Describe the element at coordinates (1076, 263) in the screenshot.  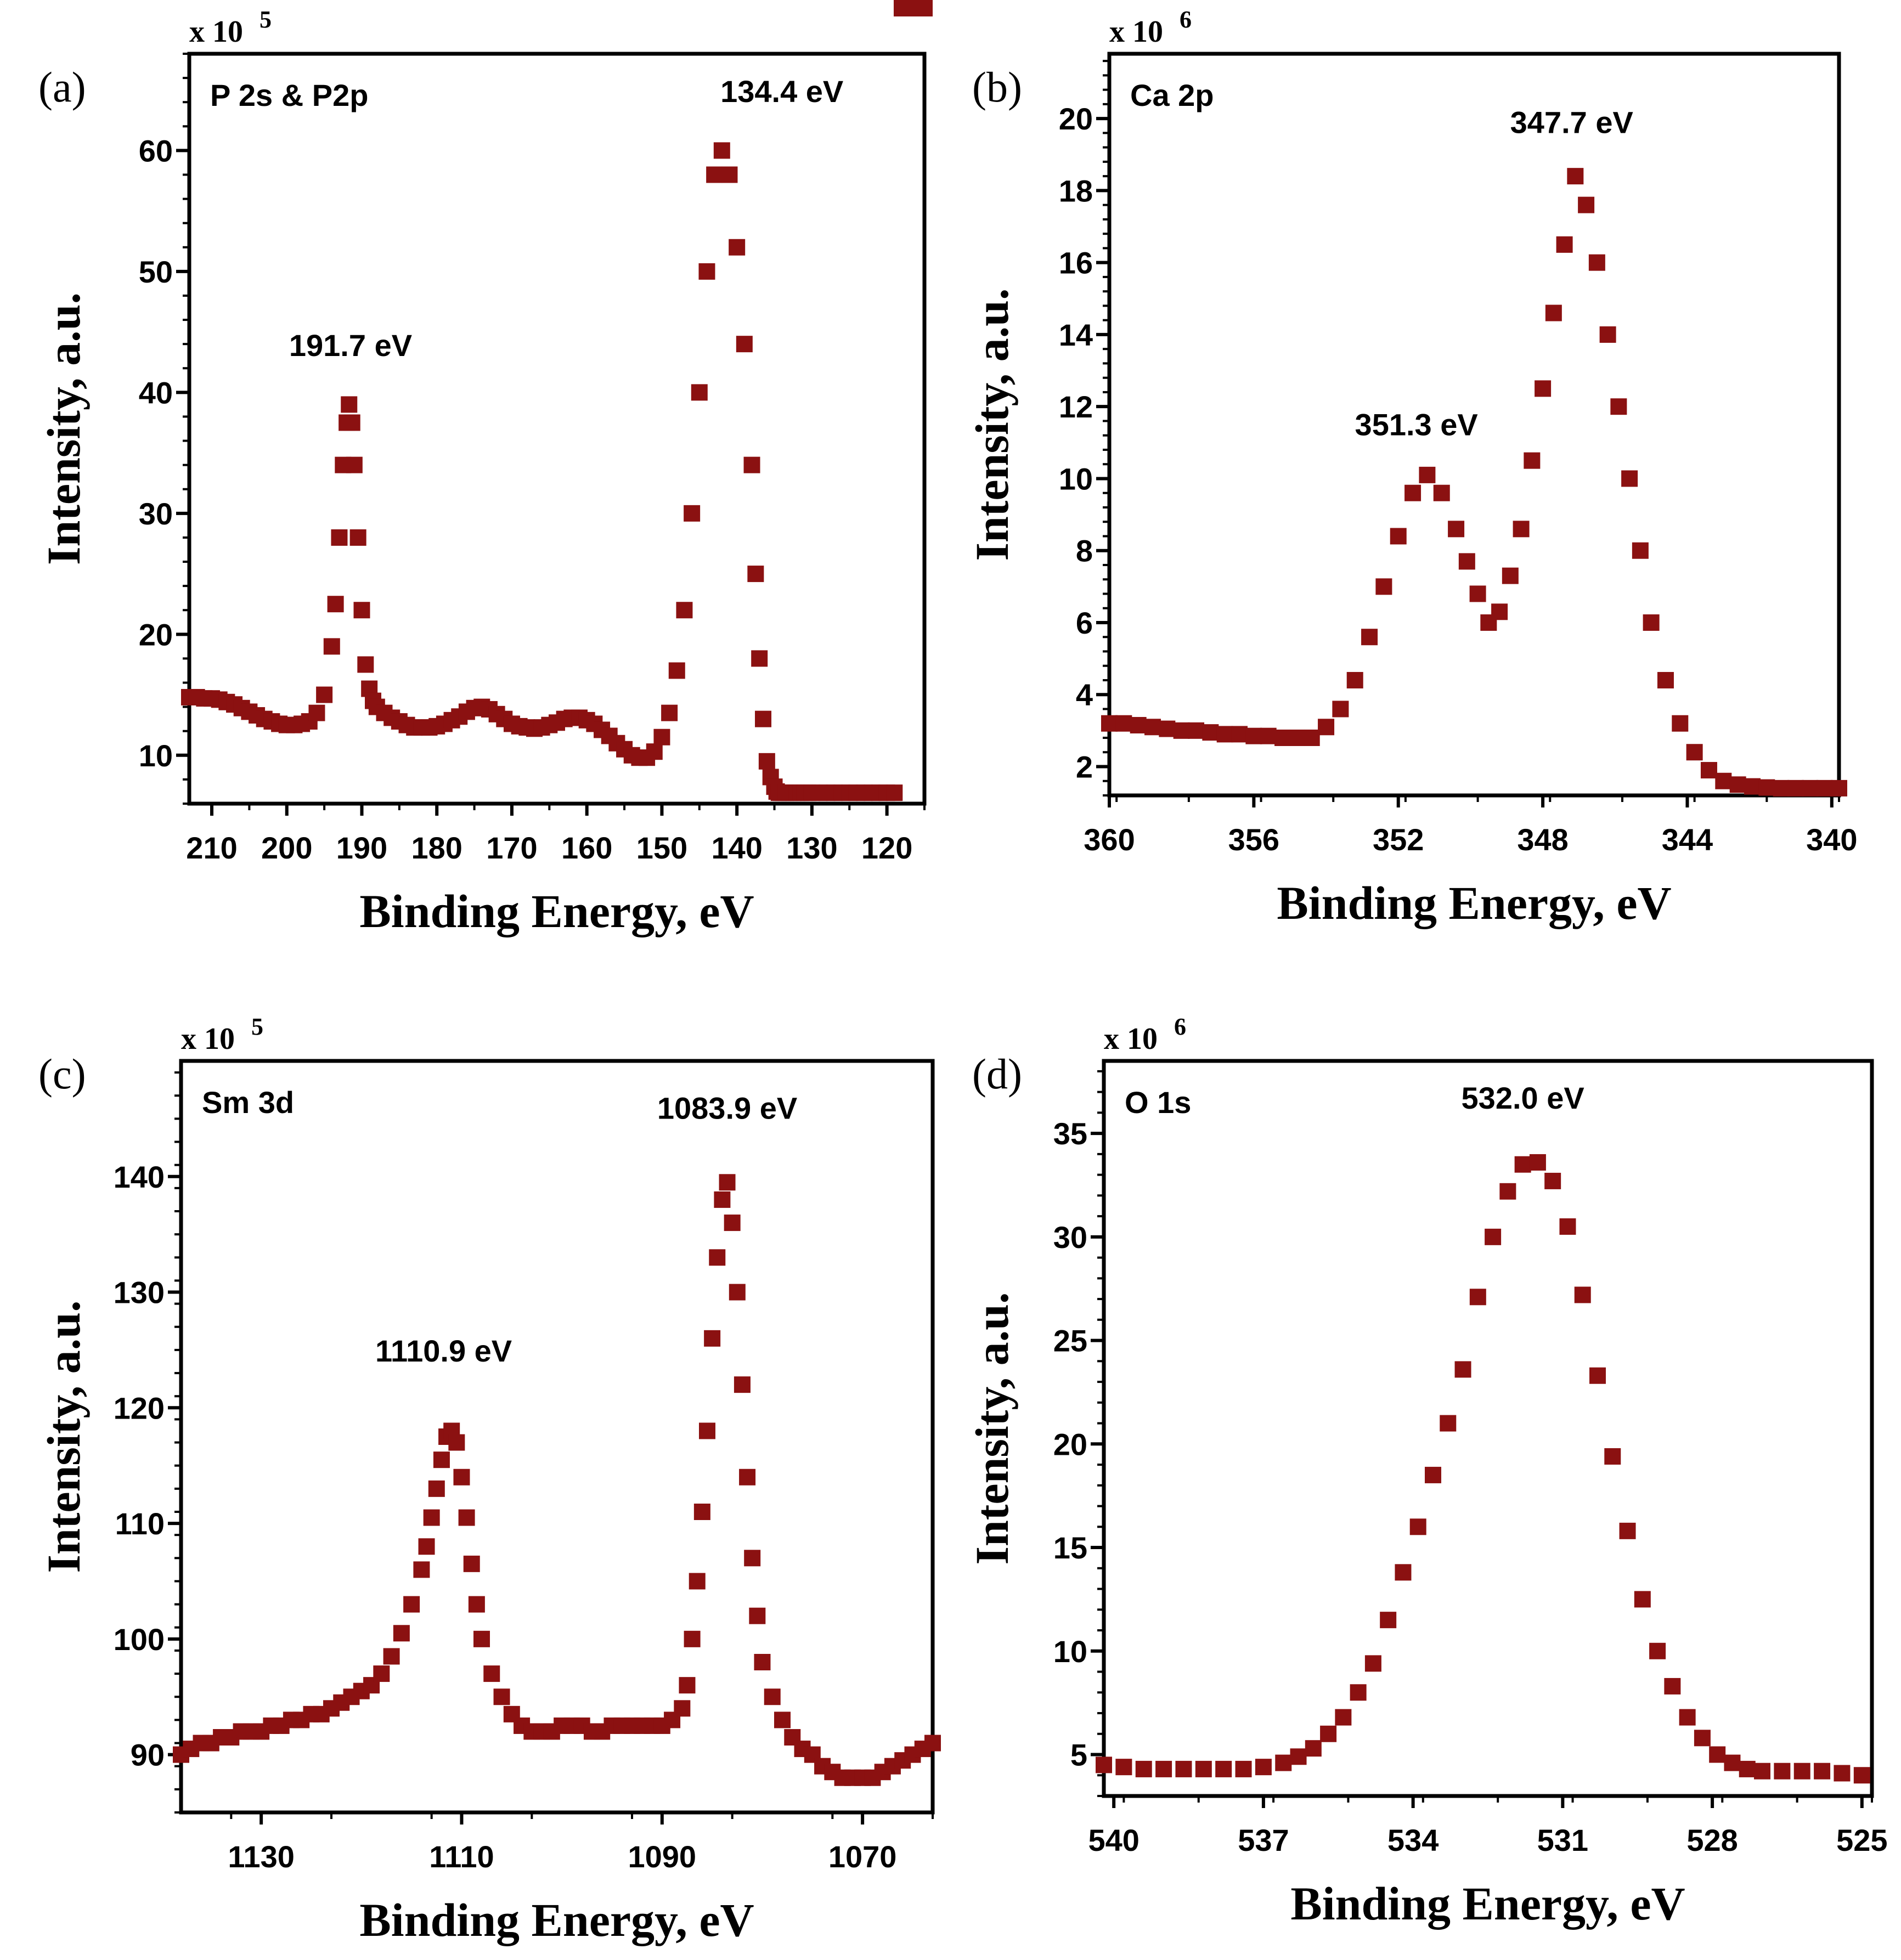
I see `y-tick-label: 16` at that location.